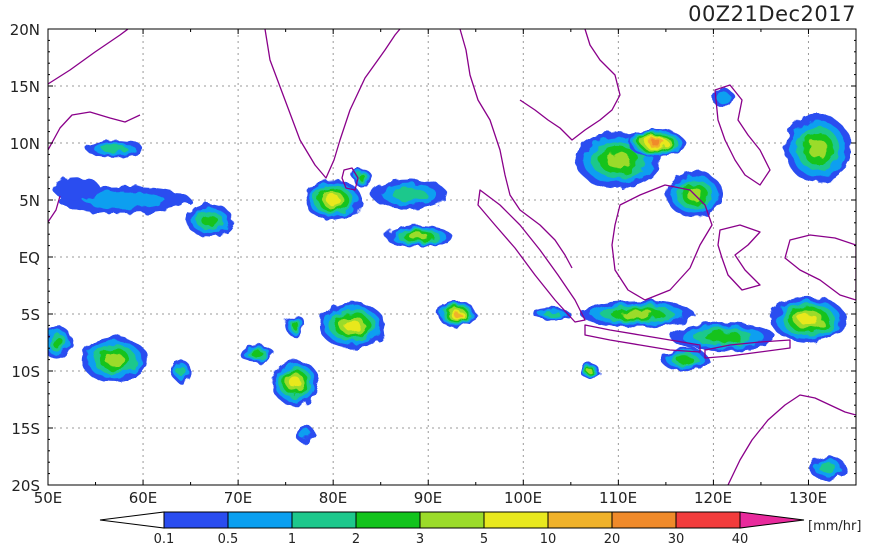  What do you see at coordinates (238, 498) in the screenshot?
I see `lon-label: 70E` at bounding box center [238, 498].